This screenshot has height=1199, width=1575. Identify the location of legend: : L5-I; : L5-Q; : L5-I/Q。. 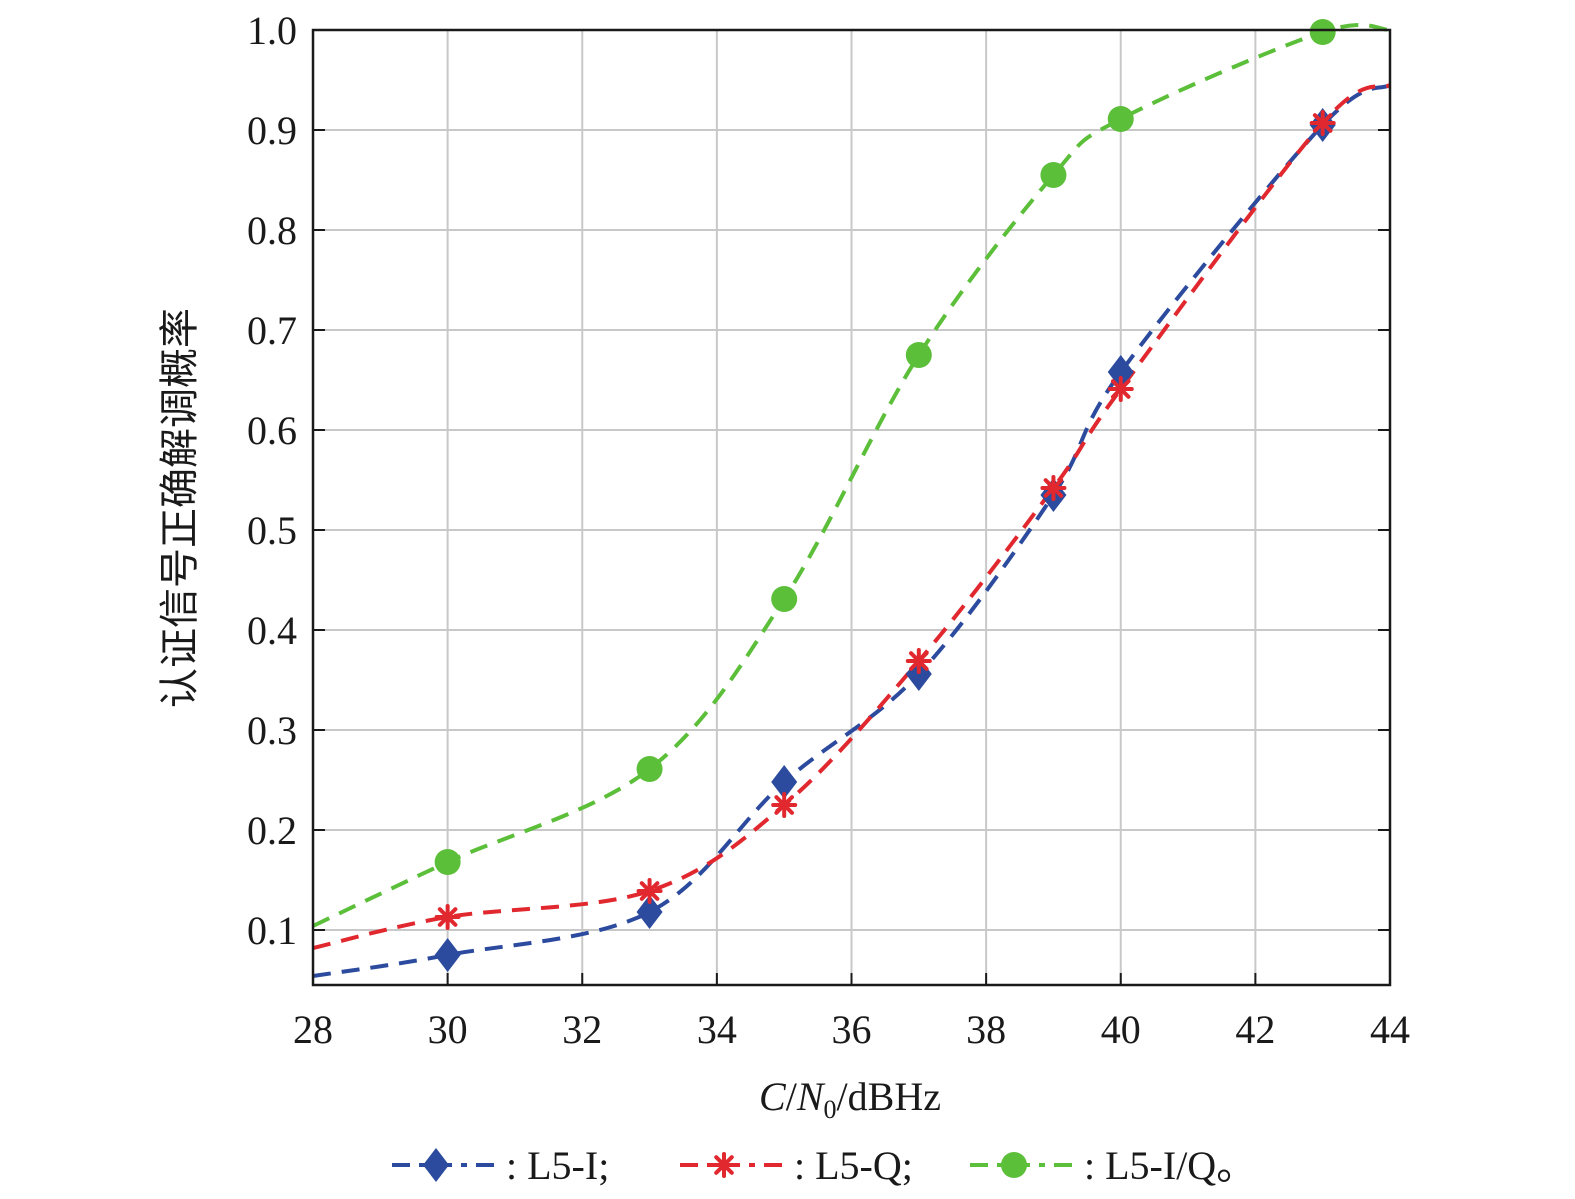
(824, 1165).